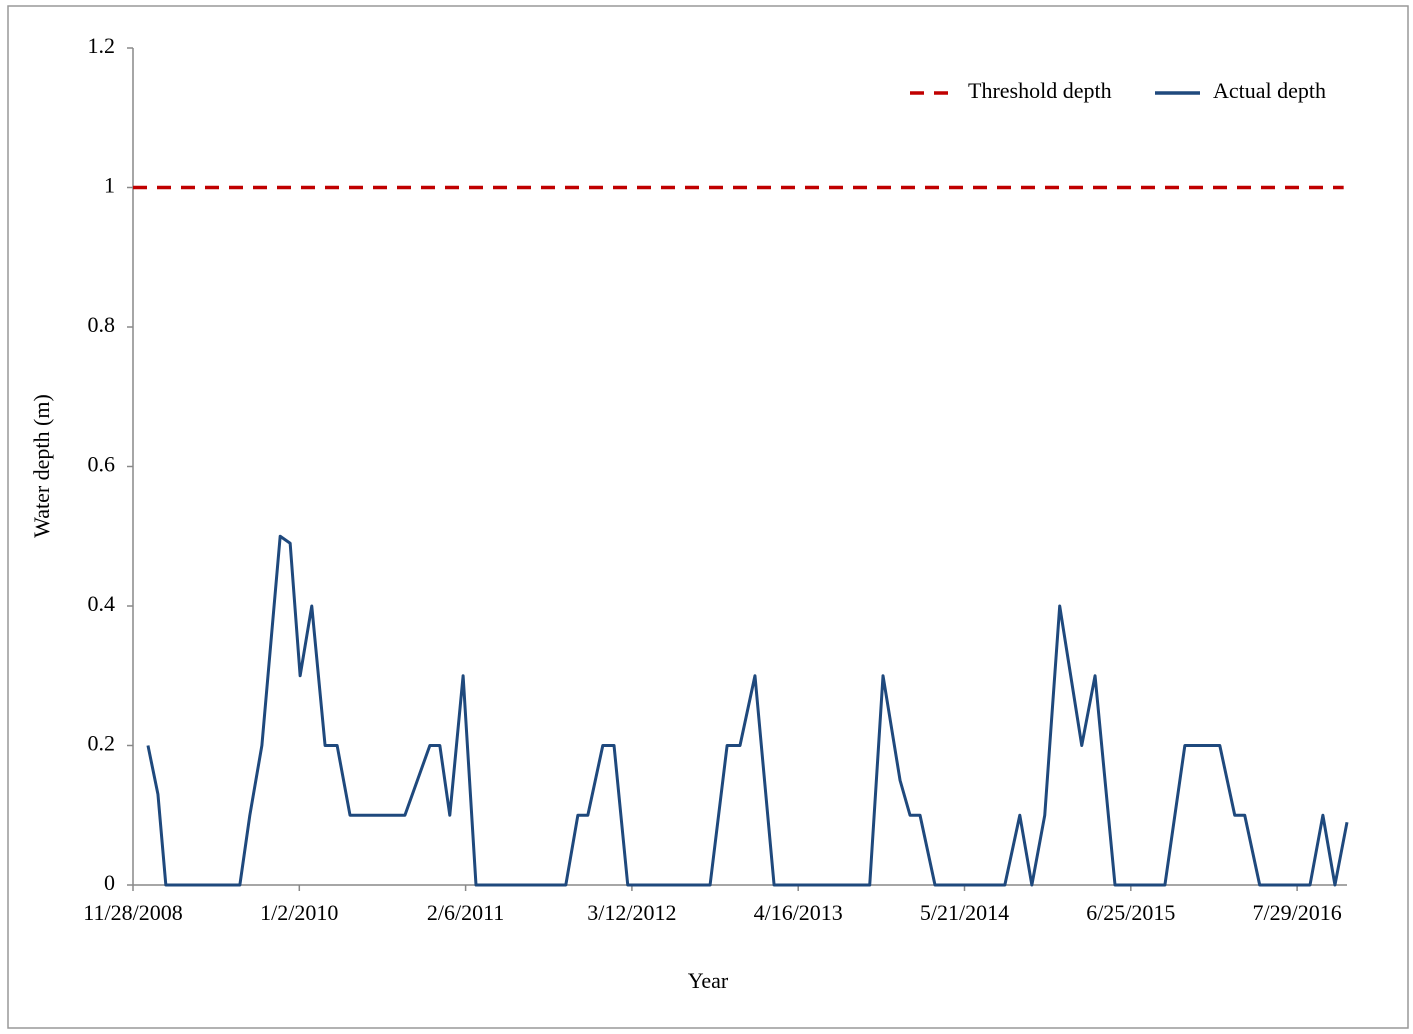 The height and width of the screenshot is (1034, 1413). I want to click on x-tick-label: 3/12/2012, so click(631, 912).